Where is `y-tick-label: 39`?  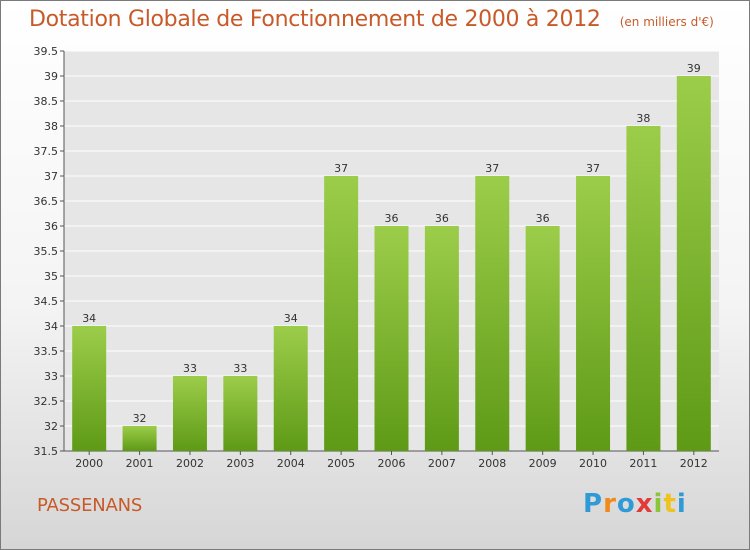 y-tick-label: 39 is located at coordinates (51, 76).